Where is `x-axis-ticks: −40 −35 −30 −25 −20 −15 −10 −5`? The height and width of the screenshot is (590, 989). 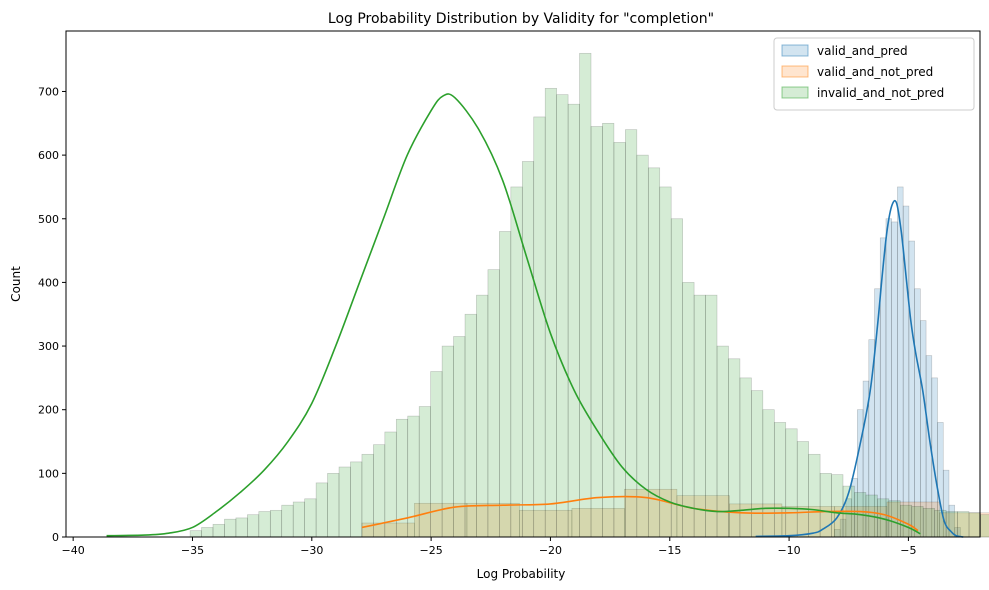 x-axis-ticks: −40 −35 −30 −25 −20 −15 −10 −5 is located at coordinates (489, 547).